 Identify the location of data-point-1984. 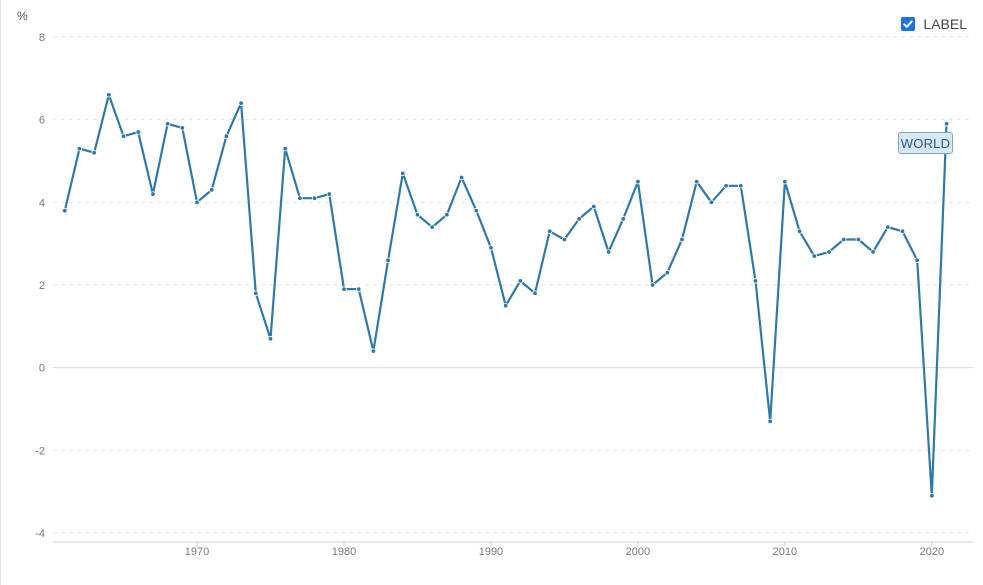
(403, 173).